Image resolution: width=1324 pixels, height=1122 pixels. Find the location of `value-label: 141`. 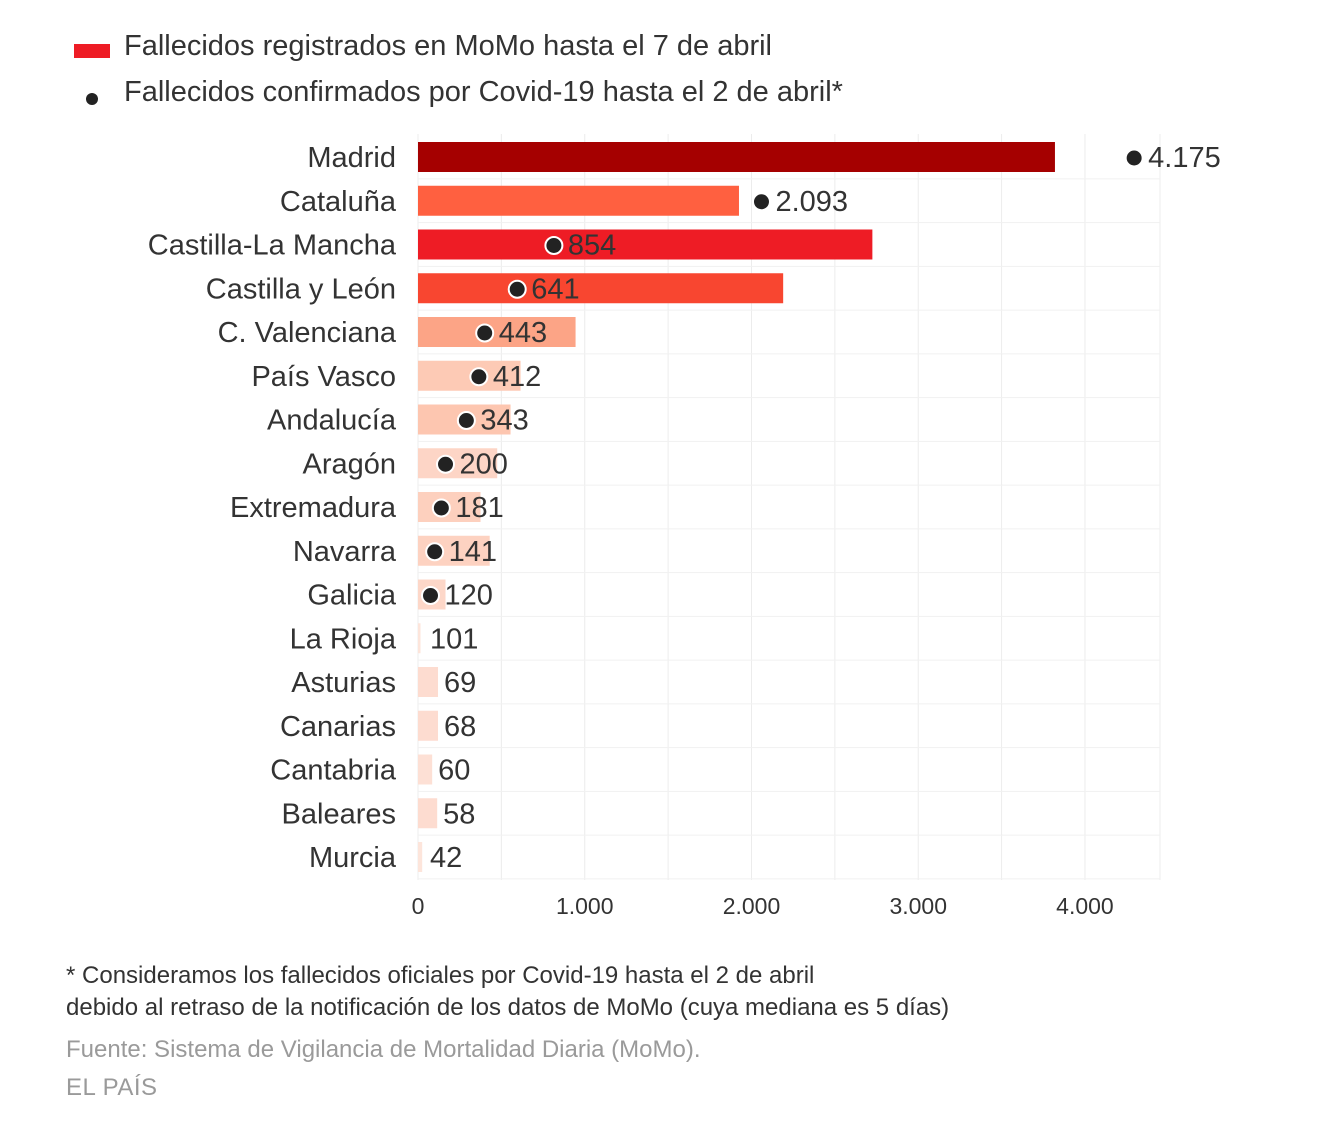

value-label: 141 is located at coordinates (473, 552).